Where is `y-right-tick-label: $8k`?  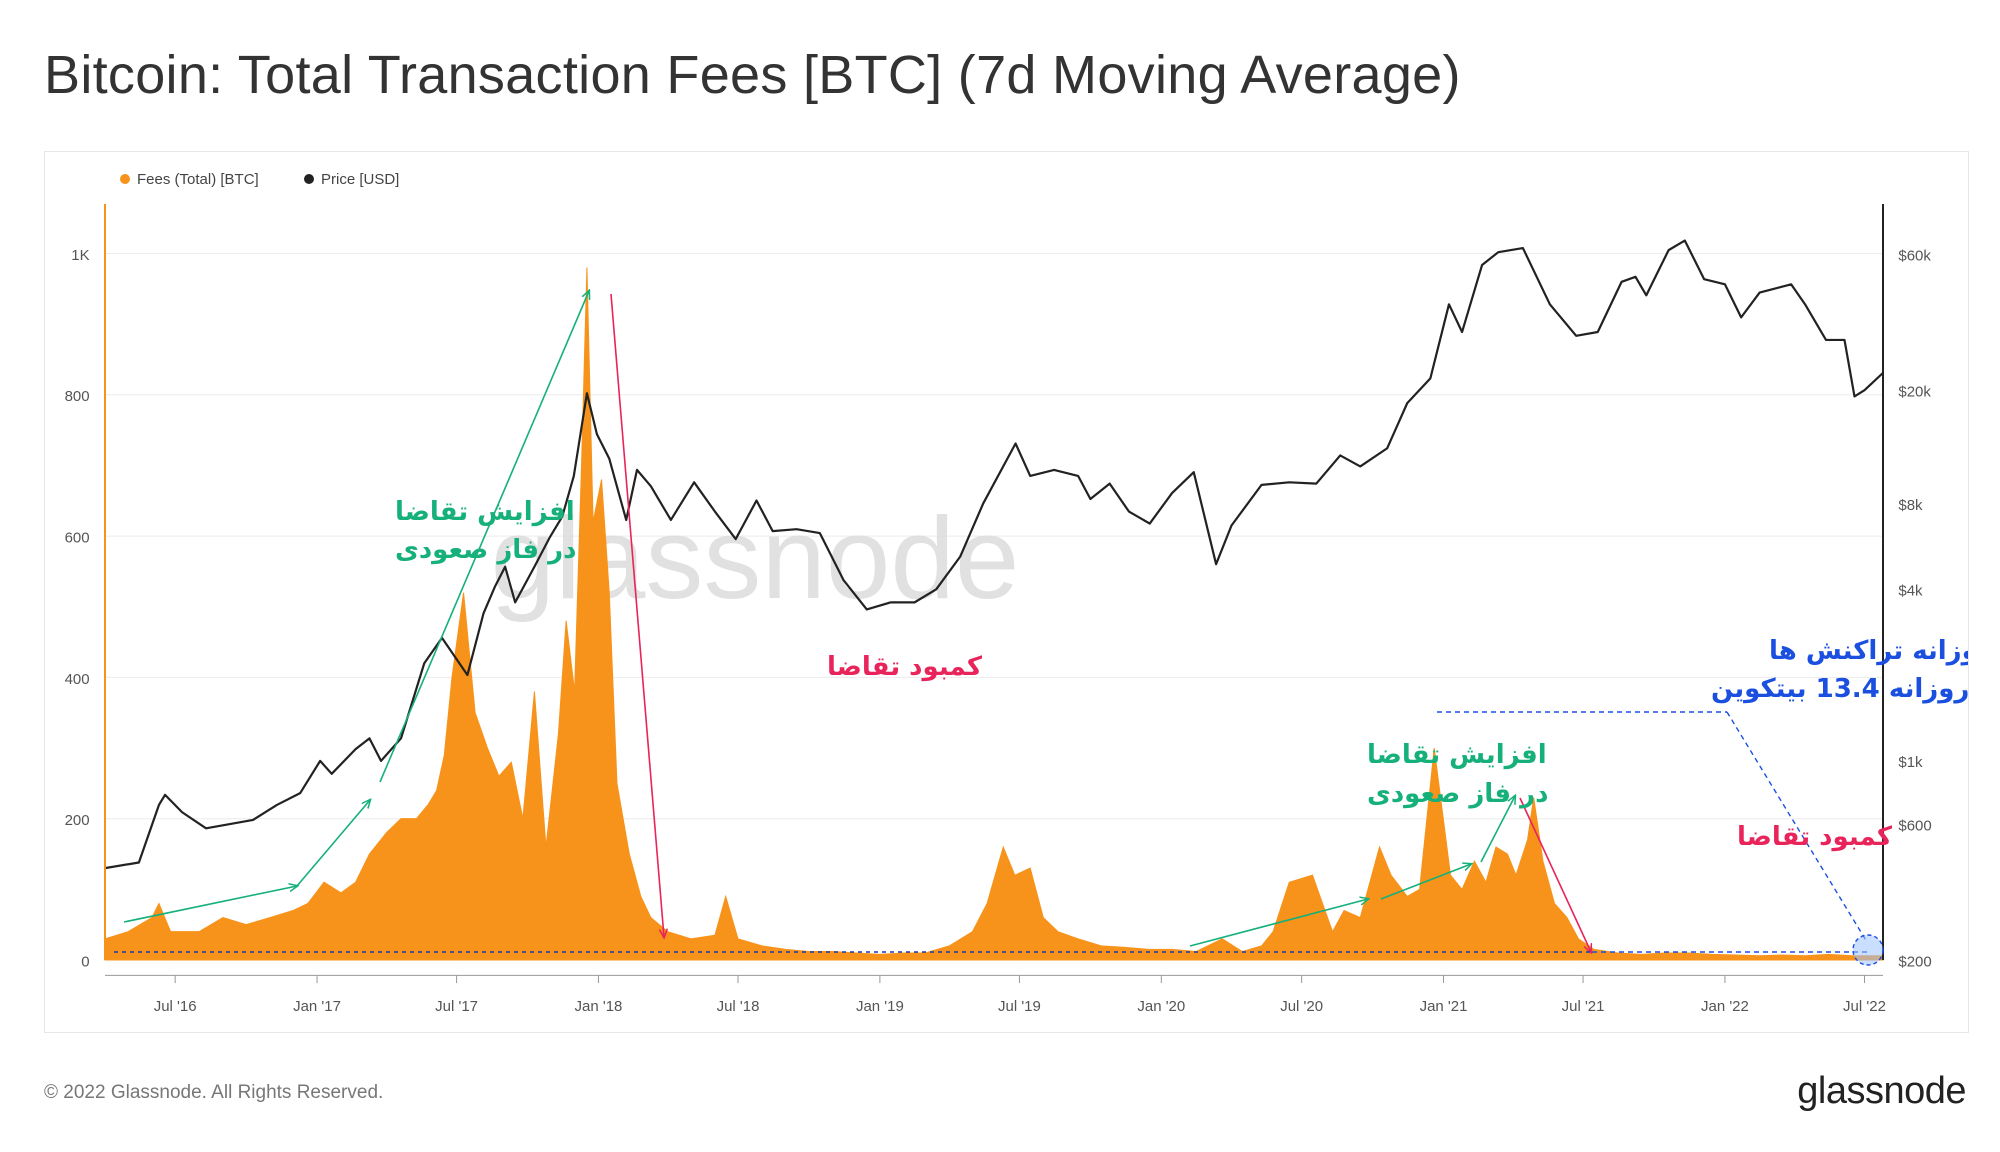 y-right-tick-label: $8k is located at coordinates (1910, 505).